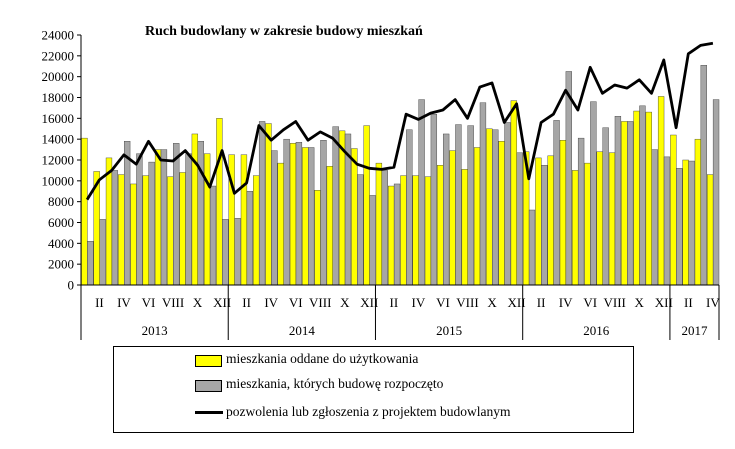 The height and width of the screenshot is (449, 735). I want to click on y-tick-label: 12000, so click(58, 160).